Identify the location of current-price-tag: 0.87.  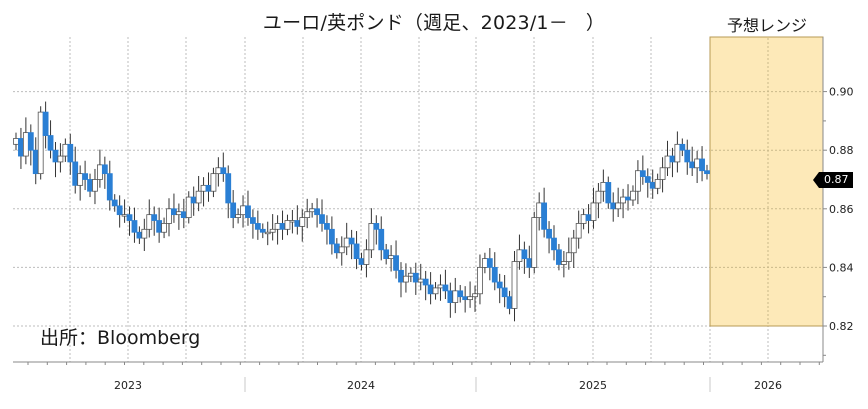
(833, 179).